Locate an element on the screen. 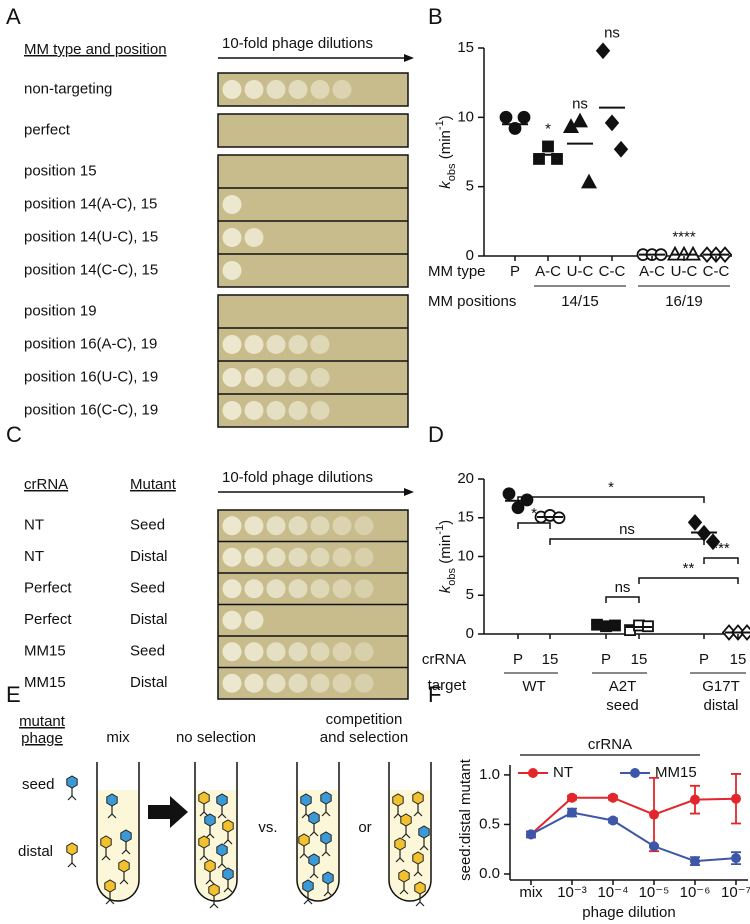 The width and height of the screenshot is (750, 924). text-line: phage is located at coordinates (42, 738).